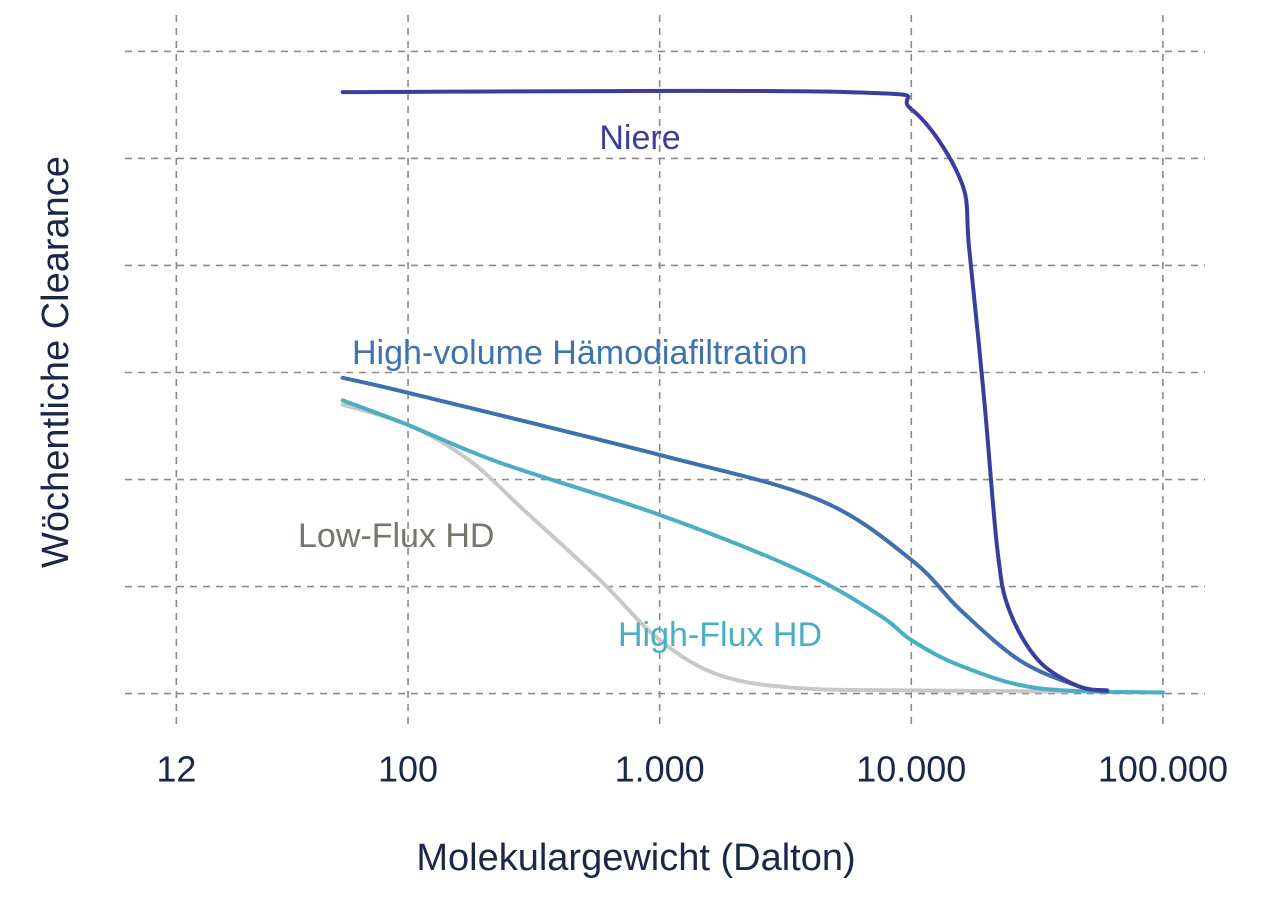  Describe the element at coordinates (635, 858) in the screenshot. I see `x-axis-title: Molekulargewicht (Dalton)` at that location.